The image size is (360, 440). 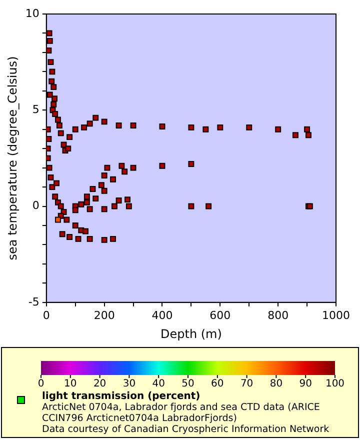 What do you see at coordinates (46, 315) in the screenshot?
I see `x-tick-label: 0` at bounding box center [46, 315].